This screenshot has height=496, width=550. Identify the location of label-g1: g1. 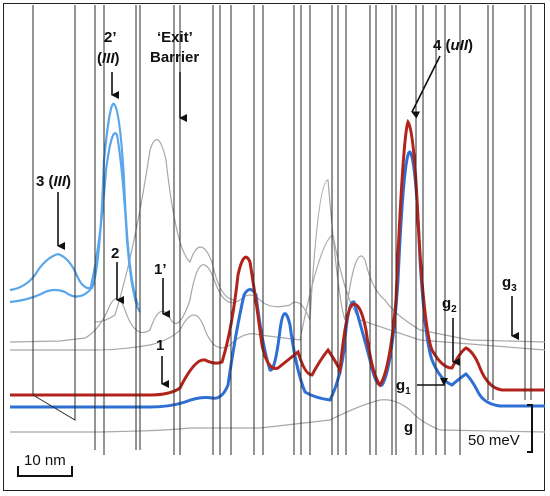
(403, 387).